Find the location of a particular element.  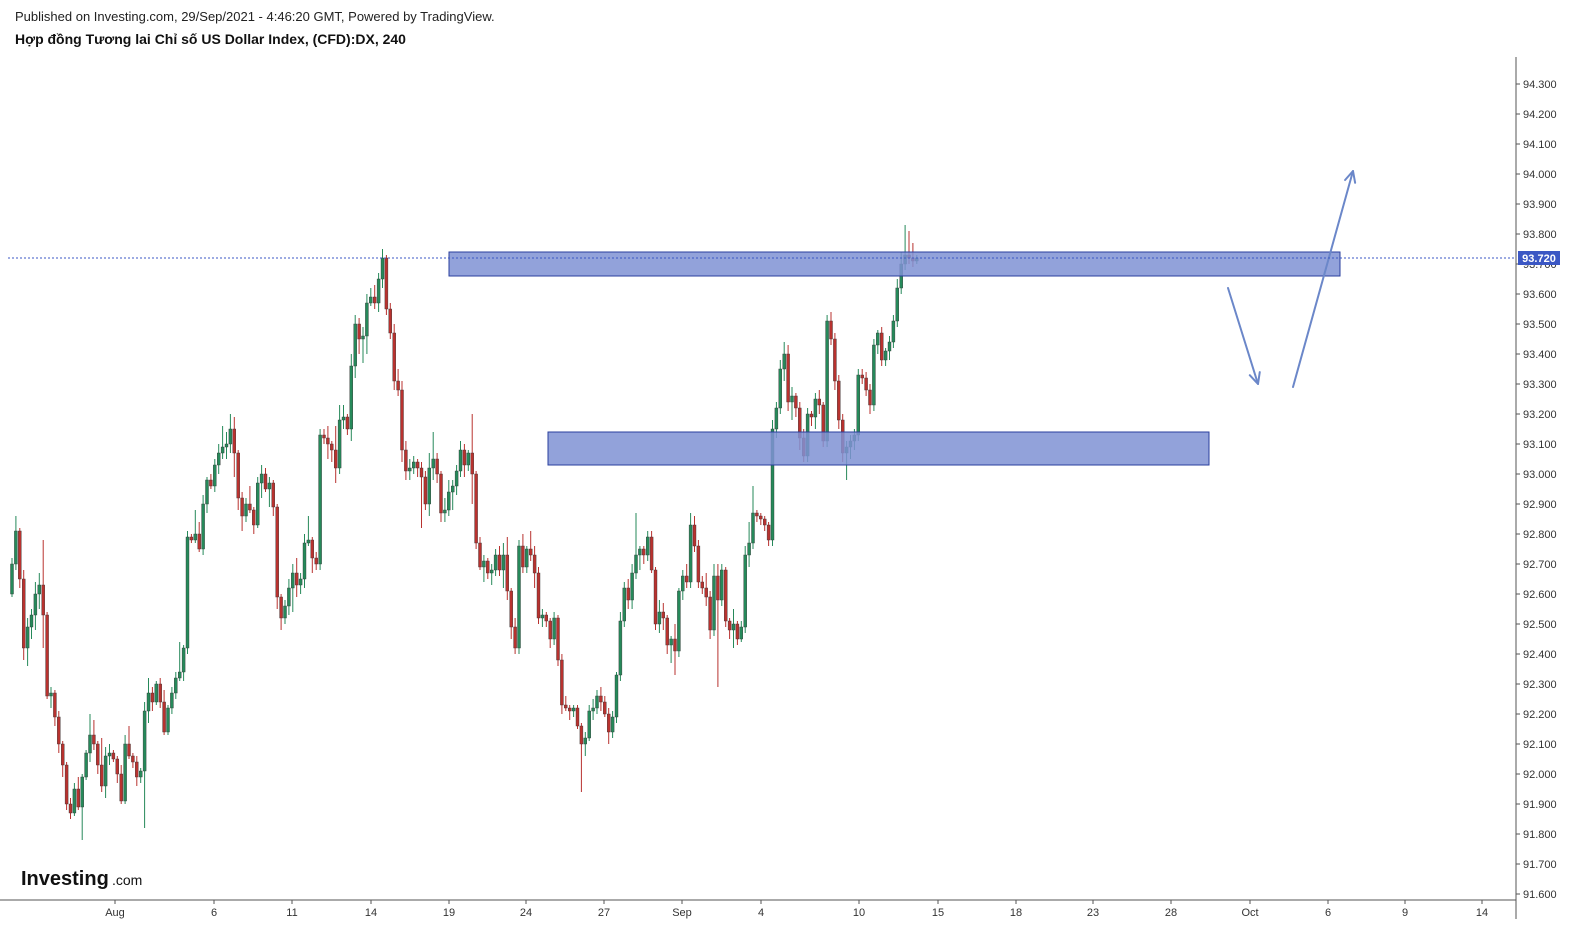

price-tick-label: 92.000 is located at coordinates (1540, 775).